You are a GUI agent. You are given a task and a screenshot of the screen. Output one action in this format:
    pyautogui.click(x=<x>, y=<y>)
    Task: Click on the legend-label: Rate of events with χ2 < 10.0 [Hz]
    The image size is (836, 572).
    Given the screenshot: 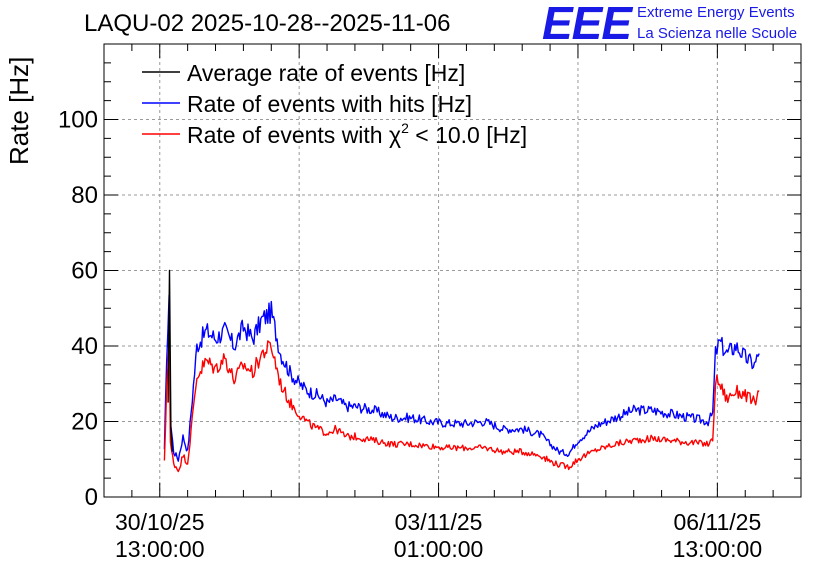 What is the action you would take?
    pyautogui.click(x=357, y=134)
    